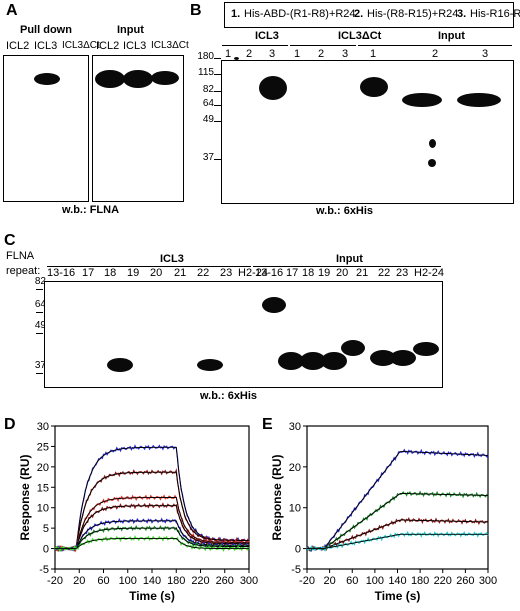  Describe the element at coordinates (462, 14) in the screenshot. I see `legend-num: 3.` at that location.